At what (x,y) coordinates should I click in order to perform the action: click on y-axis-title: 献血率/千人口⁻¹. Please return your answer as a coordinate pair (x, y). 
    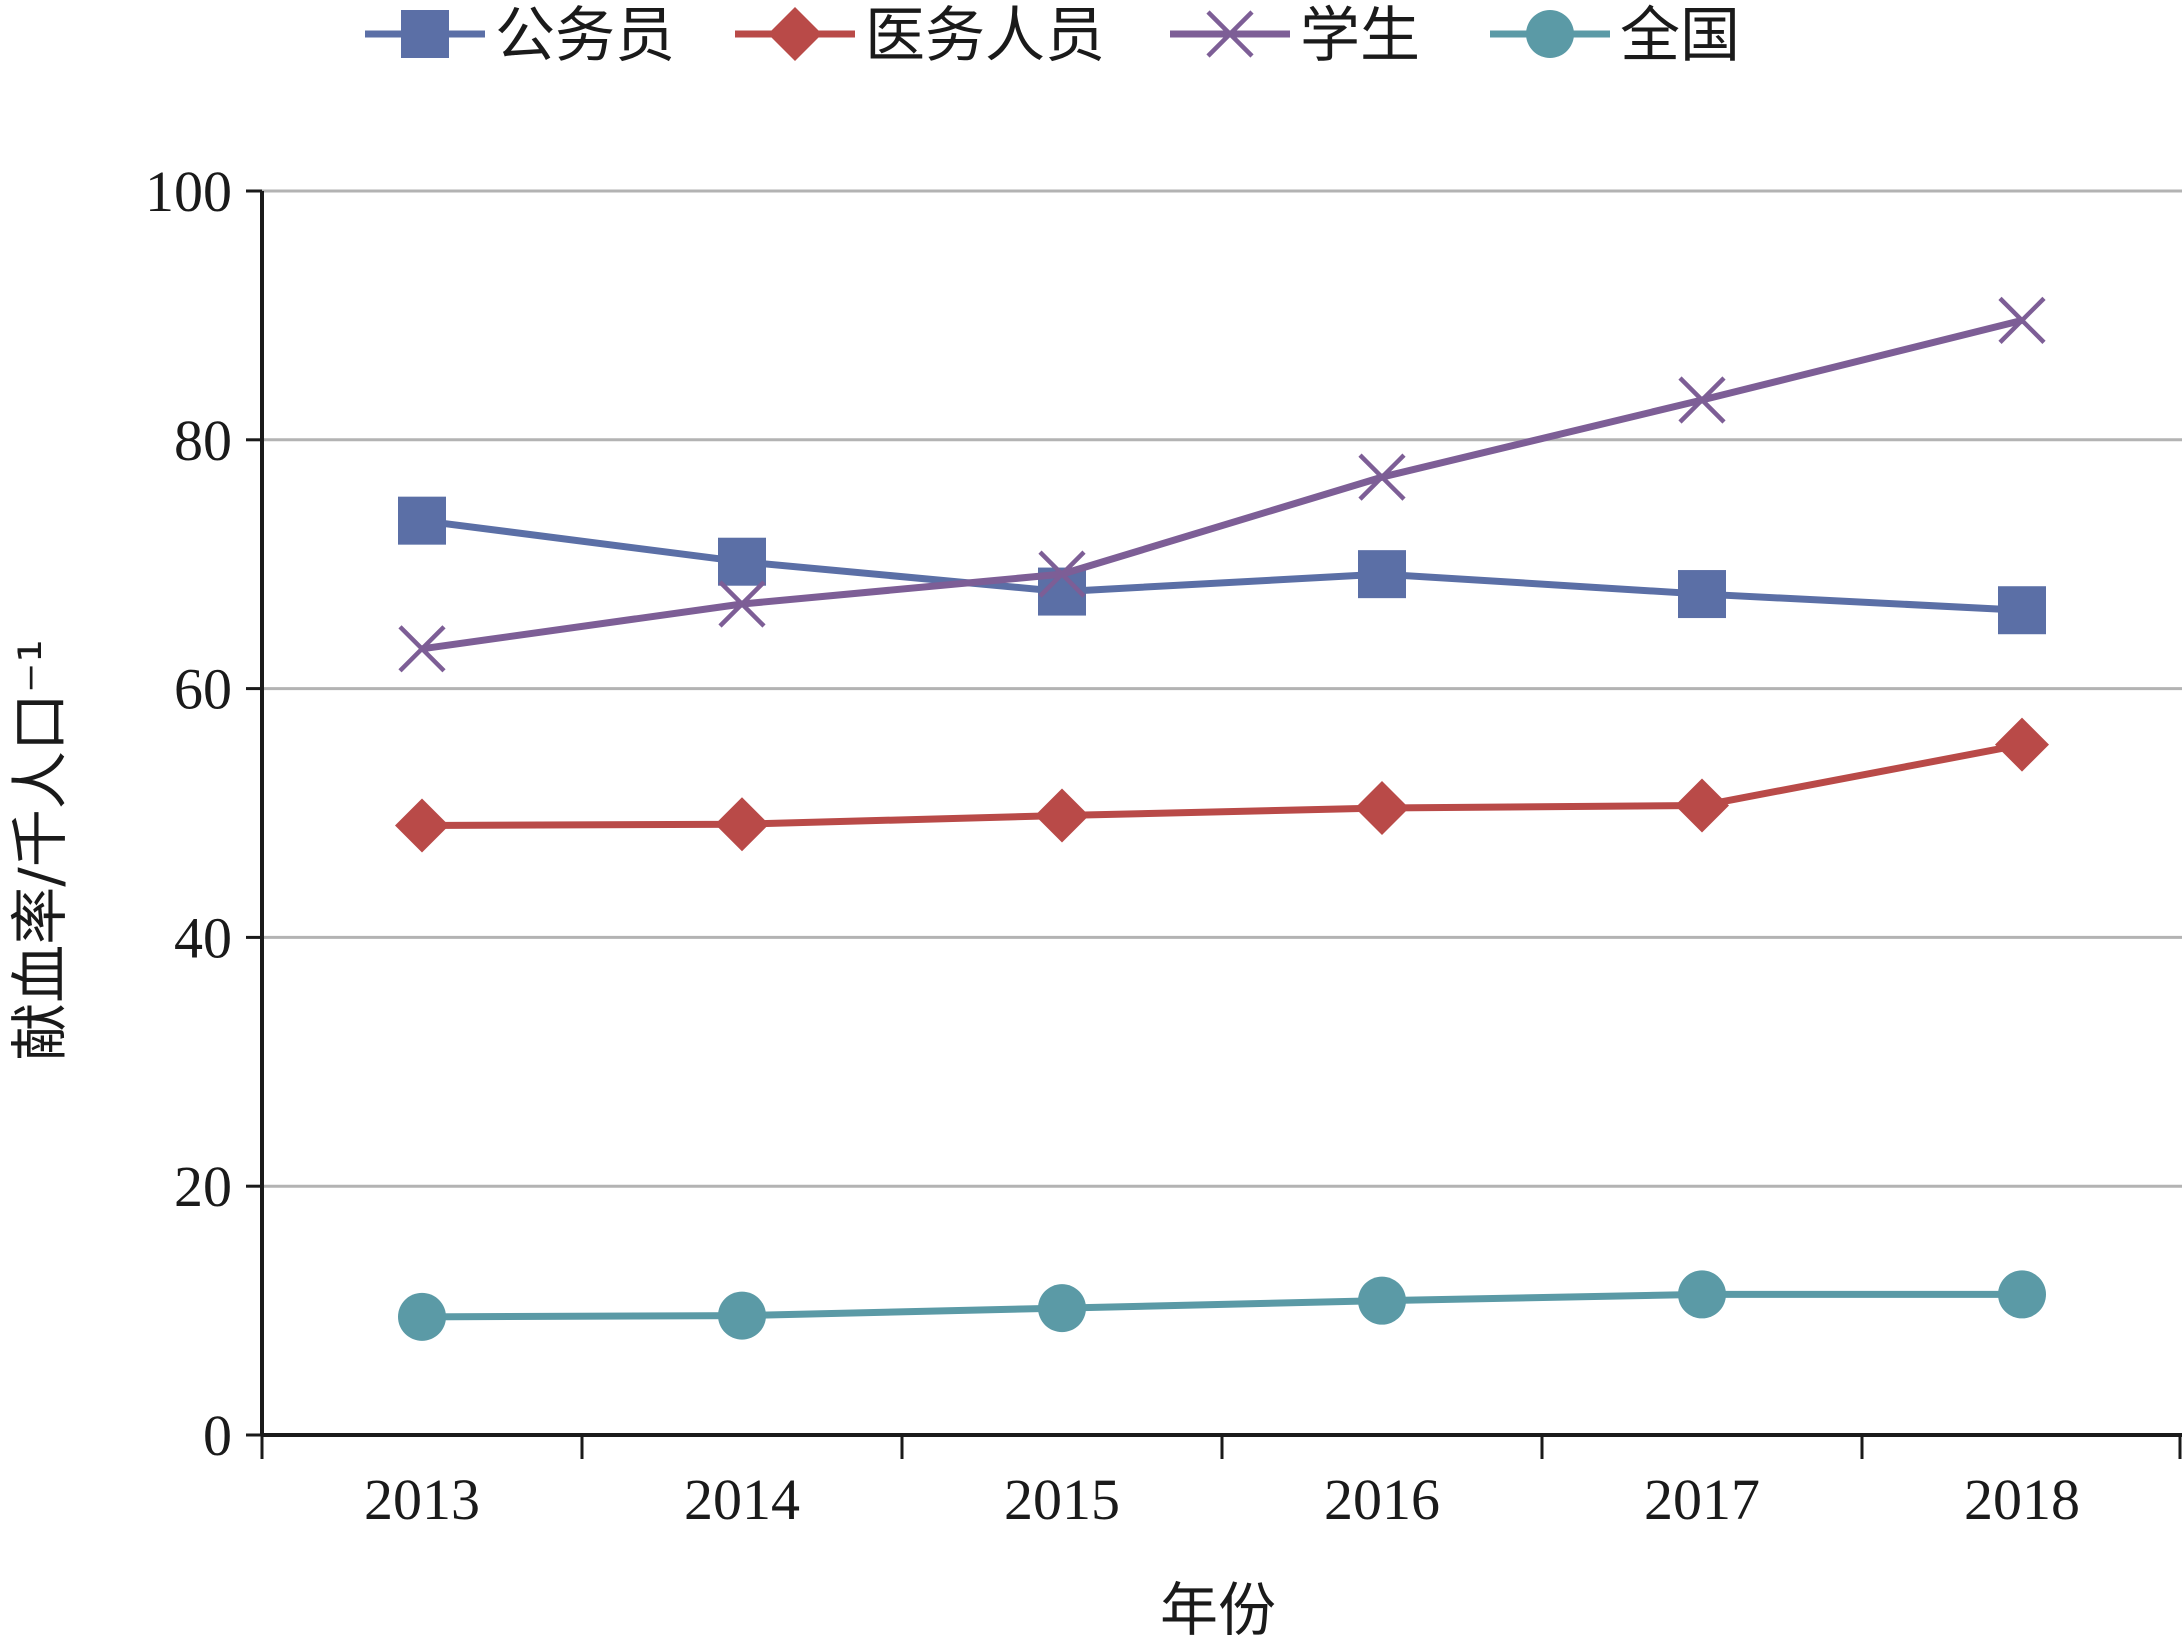
    Looking at the image, I should click on (40, 849).